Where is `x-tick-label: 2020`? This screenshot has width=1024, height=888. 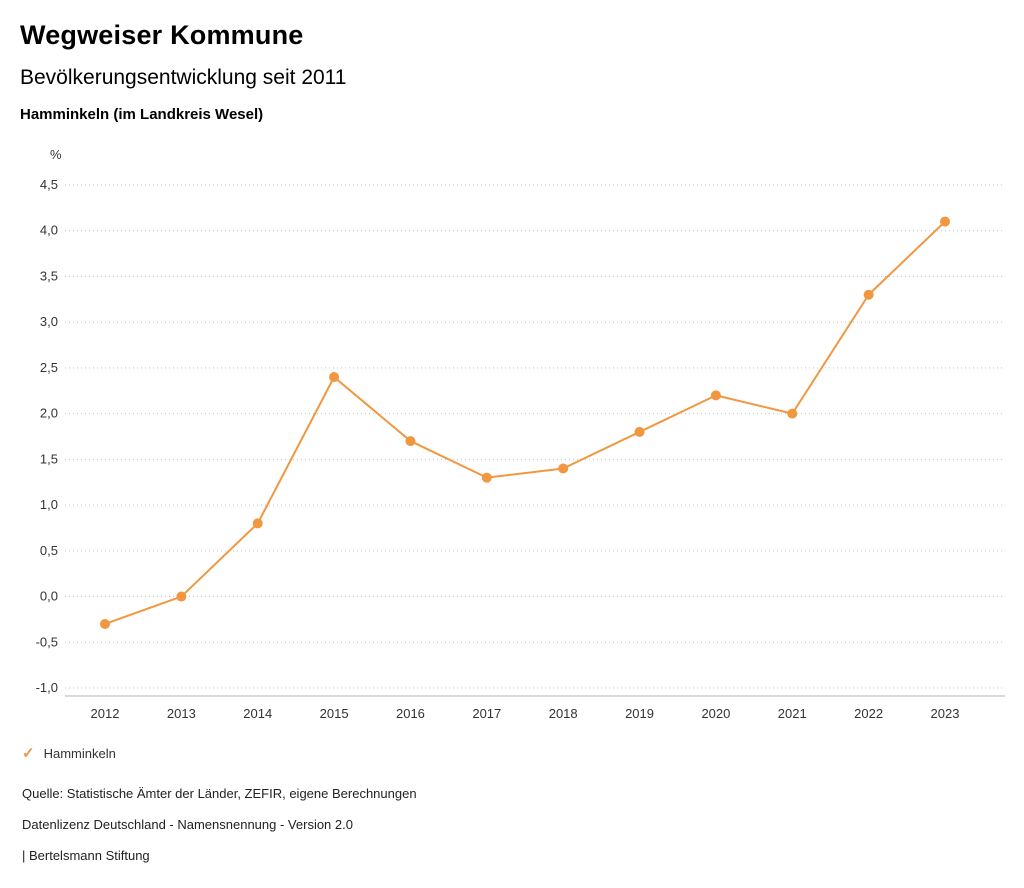
x-tick-label: 2020 is located at coordinates (715, 713).